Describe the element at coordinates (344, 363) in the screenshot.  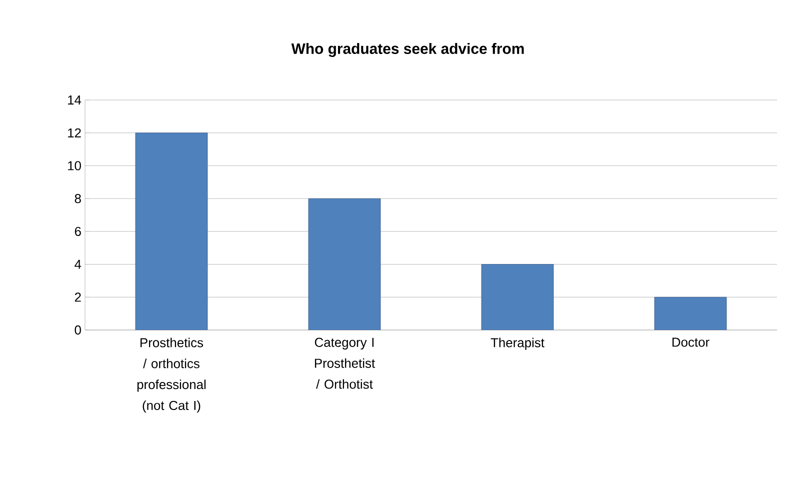
I see `x-tick-label: Category I Prosthetist / Orthotist` at that location.